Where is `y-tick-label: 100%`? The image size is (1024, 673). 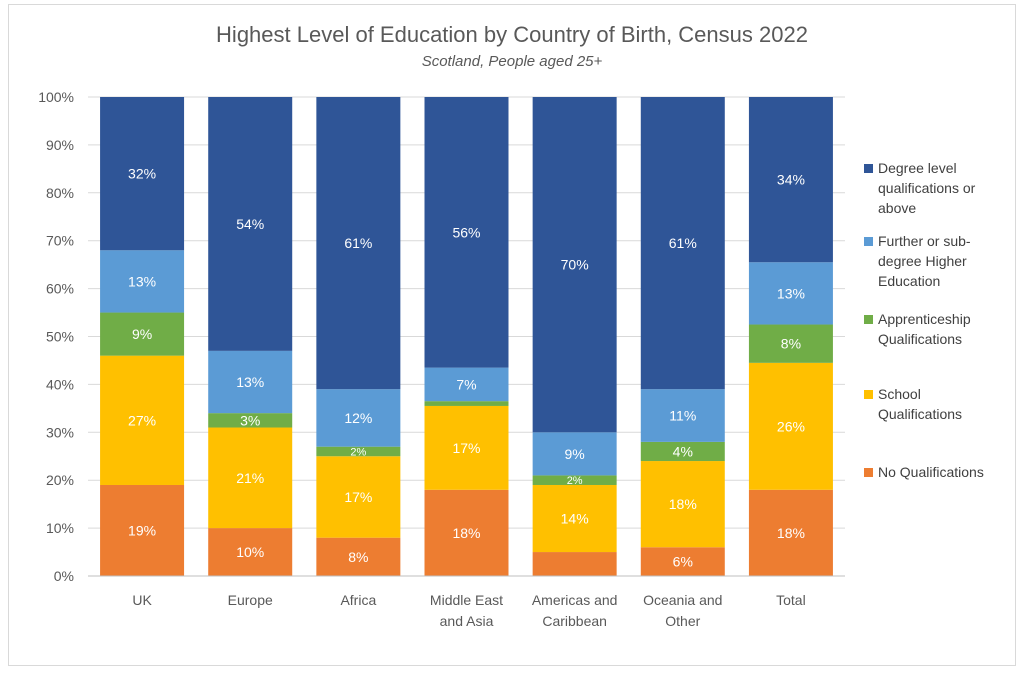
y-tick-label: 100% is located at coordinates (56, 97).